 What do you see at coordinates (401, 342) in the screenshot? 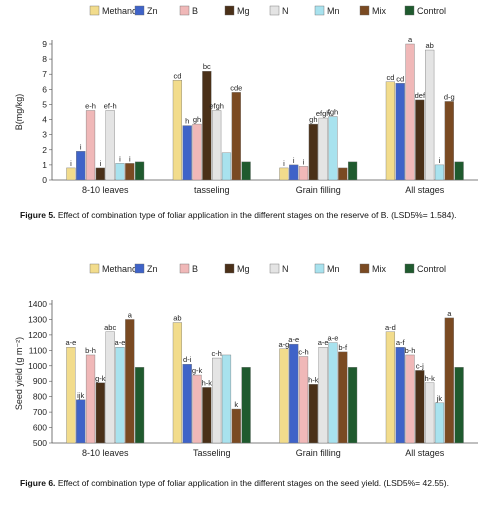
I see `data-label: a-f` at bounding box center [401, 342].